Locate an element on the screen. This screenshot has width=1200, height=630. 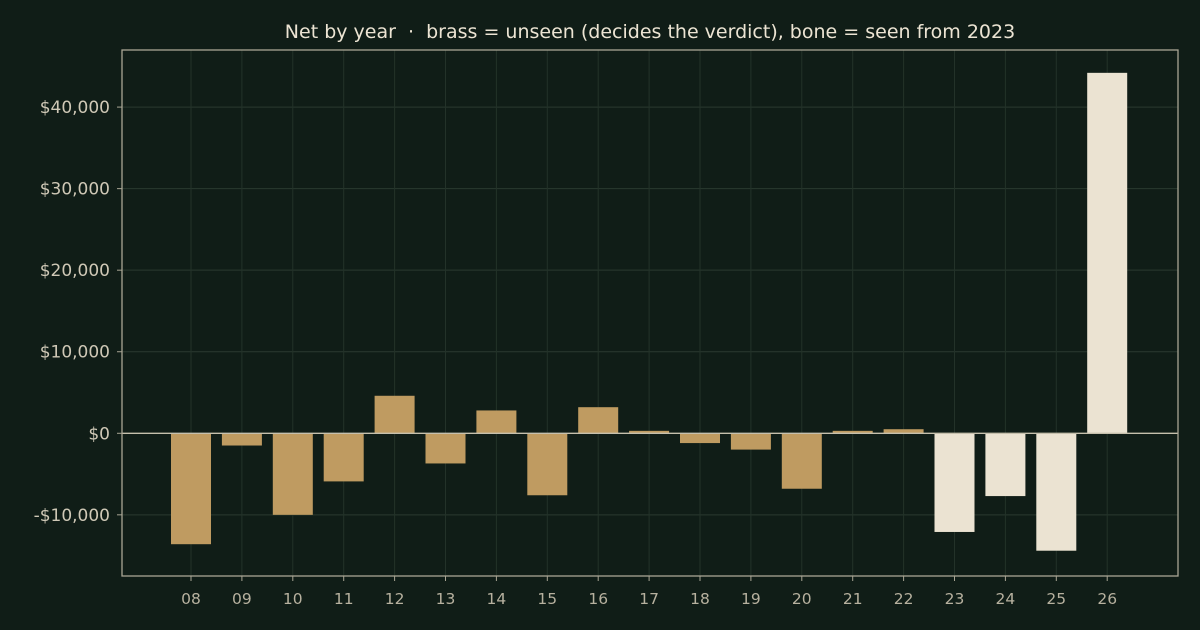
ytick-label-1: $0 is located at coordinates (99, 434).